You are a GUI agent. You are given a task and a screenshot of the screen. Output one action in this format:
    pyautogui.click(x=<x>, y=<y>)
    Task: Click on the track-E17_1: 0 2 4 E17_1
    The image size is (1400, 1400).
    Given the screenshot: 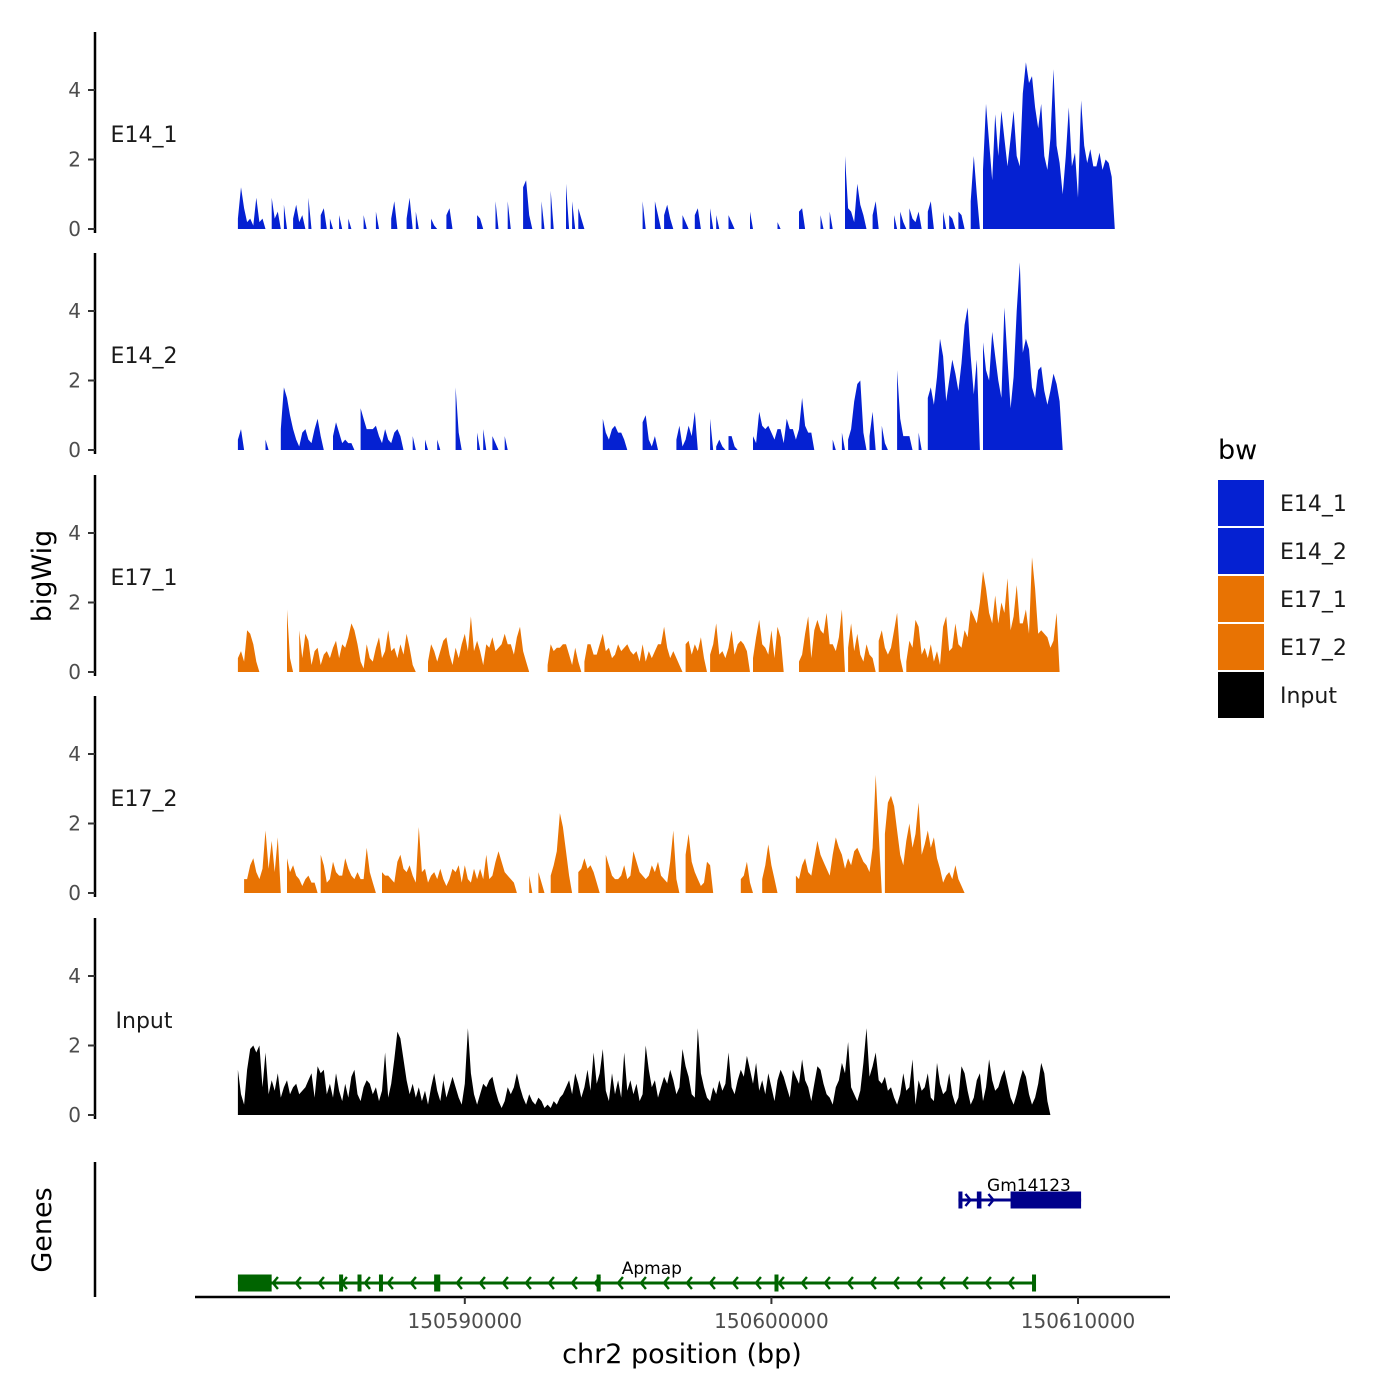 What is the action you would take?
    pyautogui.click(x=564, y=579)
    